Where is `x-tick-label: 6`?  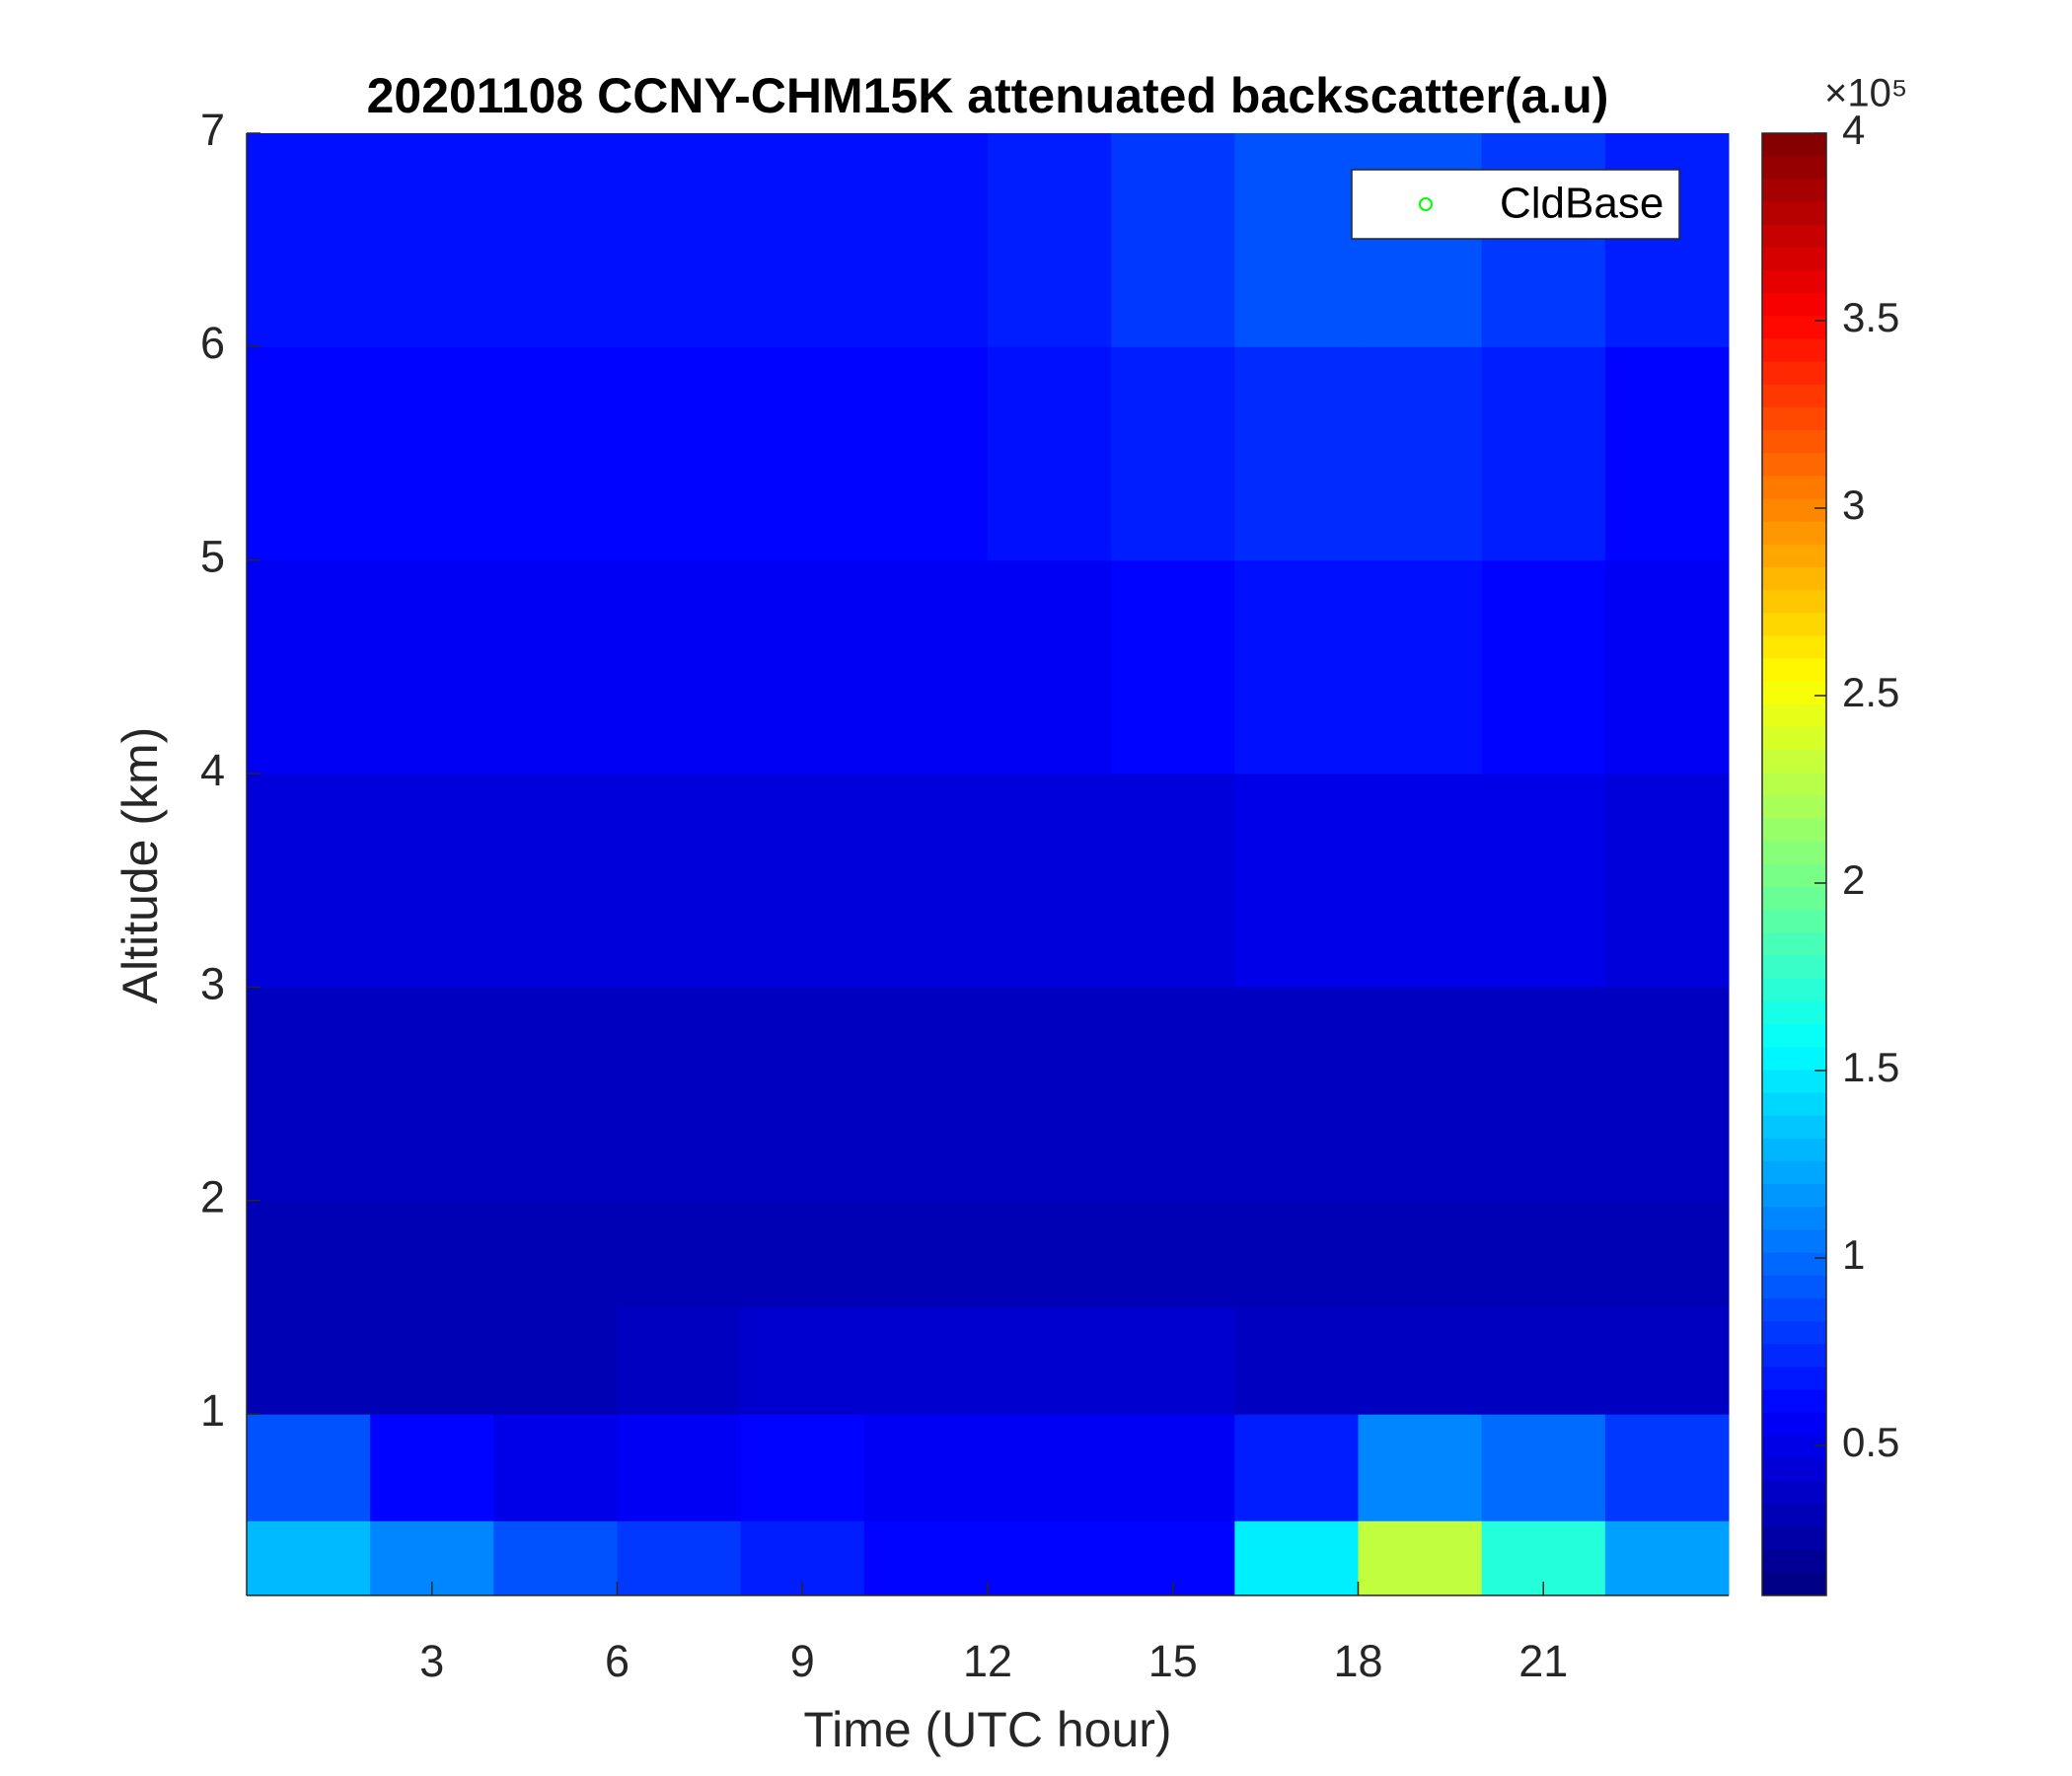 x-tick-label: 6 is located at coordinates (617, 1661).